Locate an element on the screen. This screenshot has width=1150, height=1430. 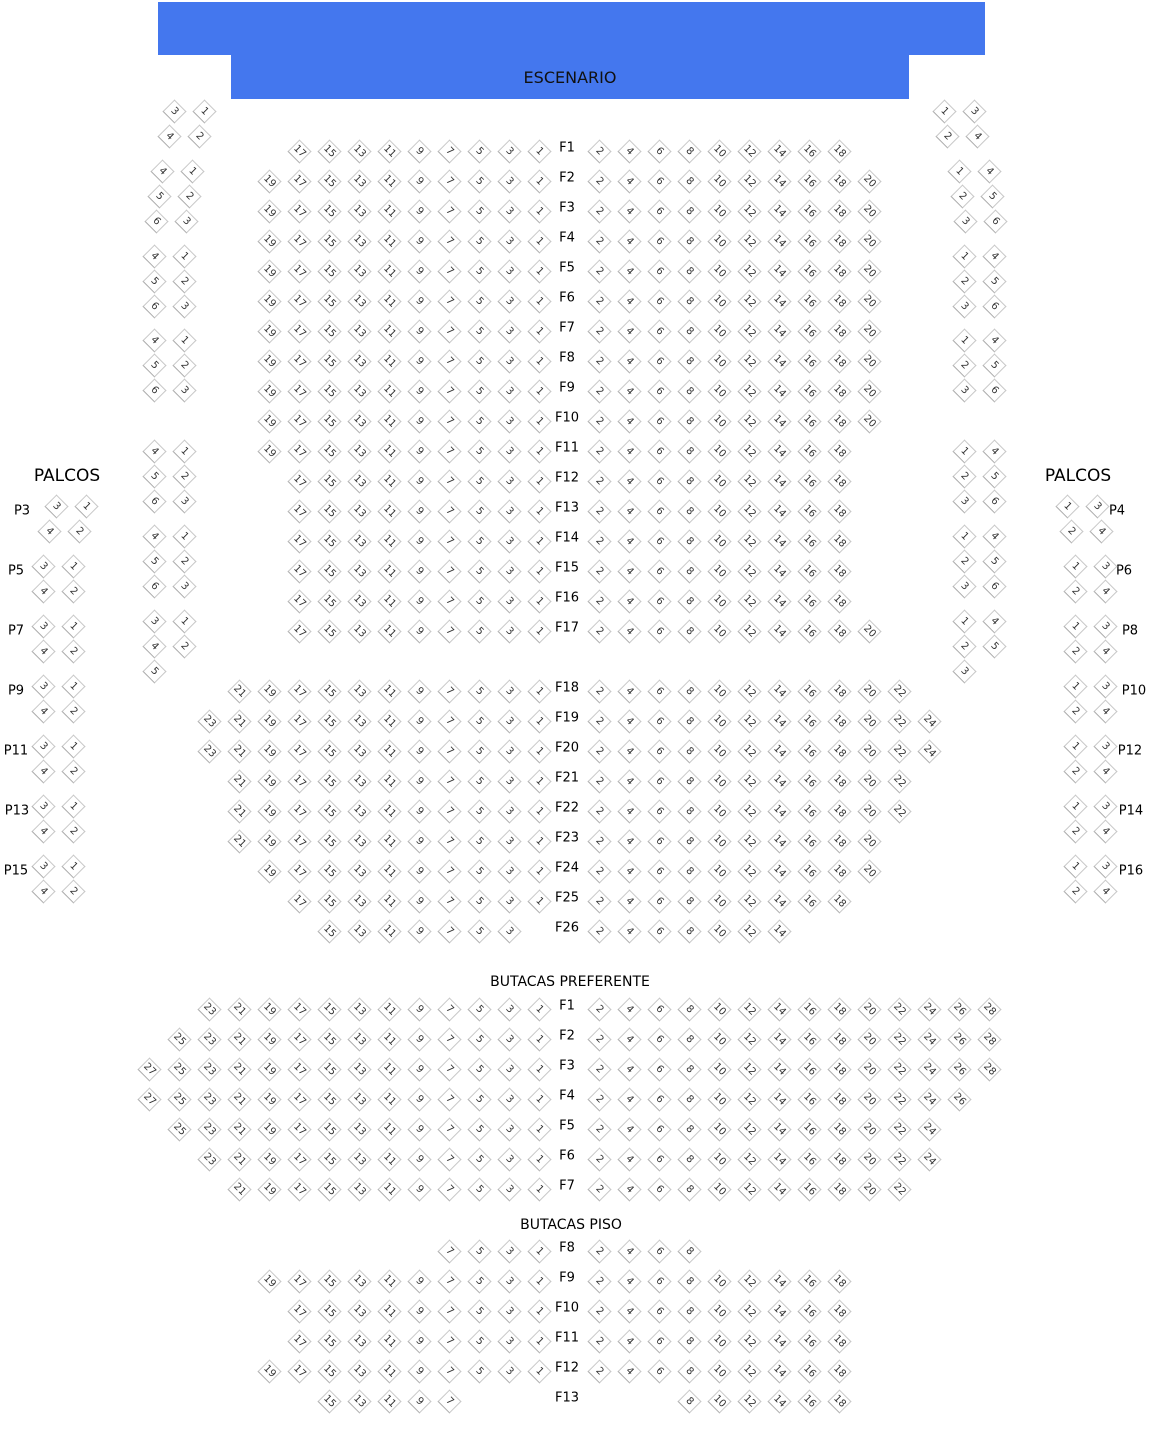
seat-23: 23 is located at coordinates (209, 1129).